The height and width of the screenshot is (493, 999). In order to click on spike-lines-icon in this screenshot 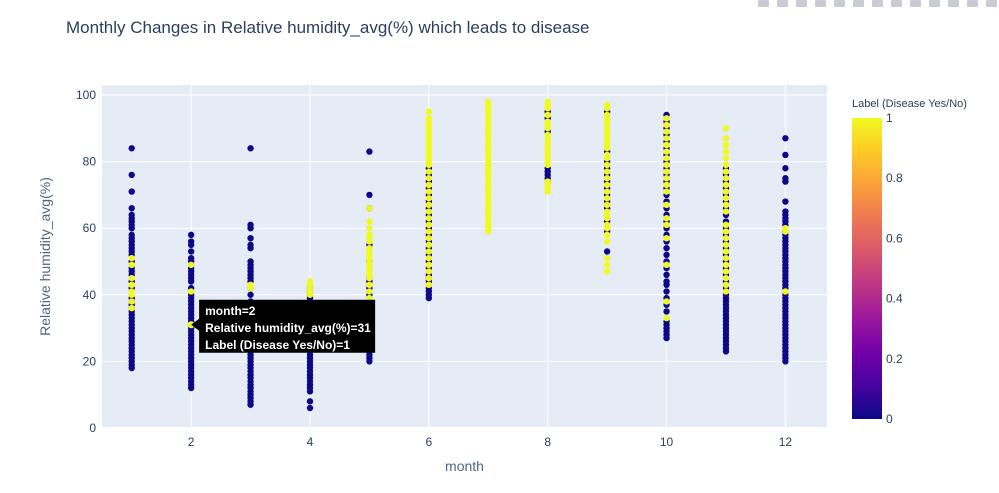, I will do `click(934, 3)`.